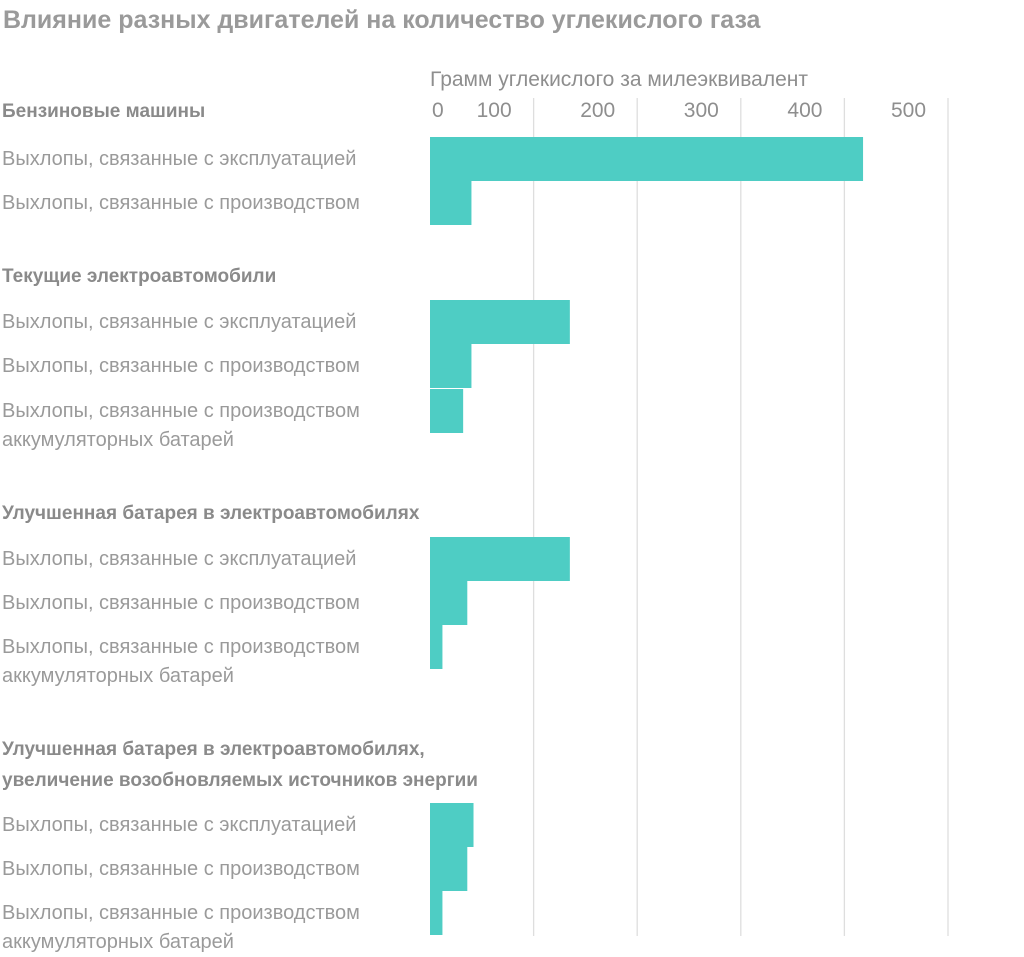 Image resolution: width=1024 pixels, height=957 pixels. What do you see at coordinates (438, 110) in the screenshot?
I see `x-tick-label: 0` at bounding box center [438, 110].